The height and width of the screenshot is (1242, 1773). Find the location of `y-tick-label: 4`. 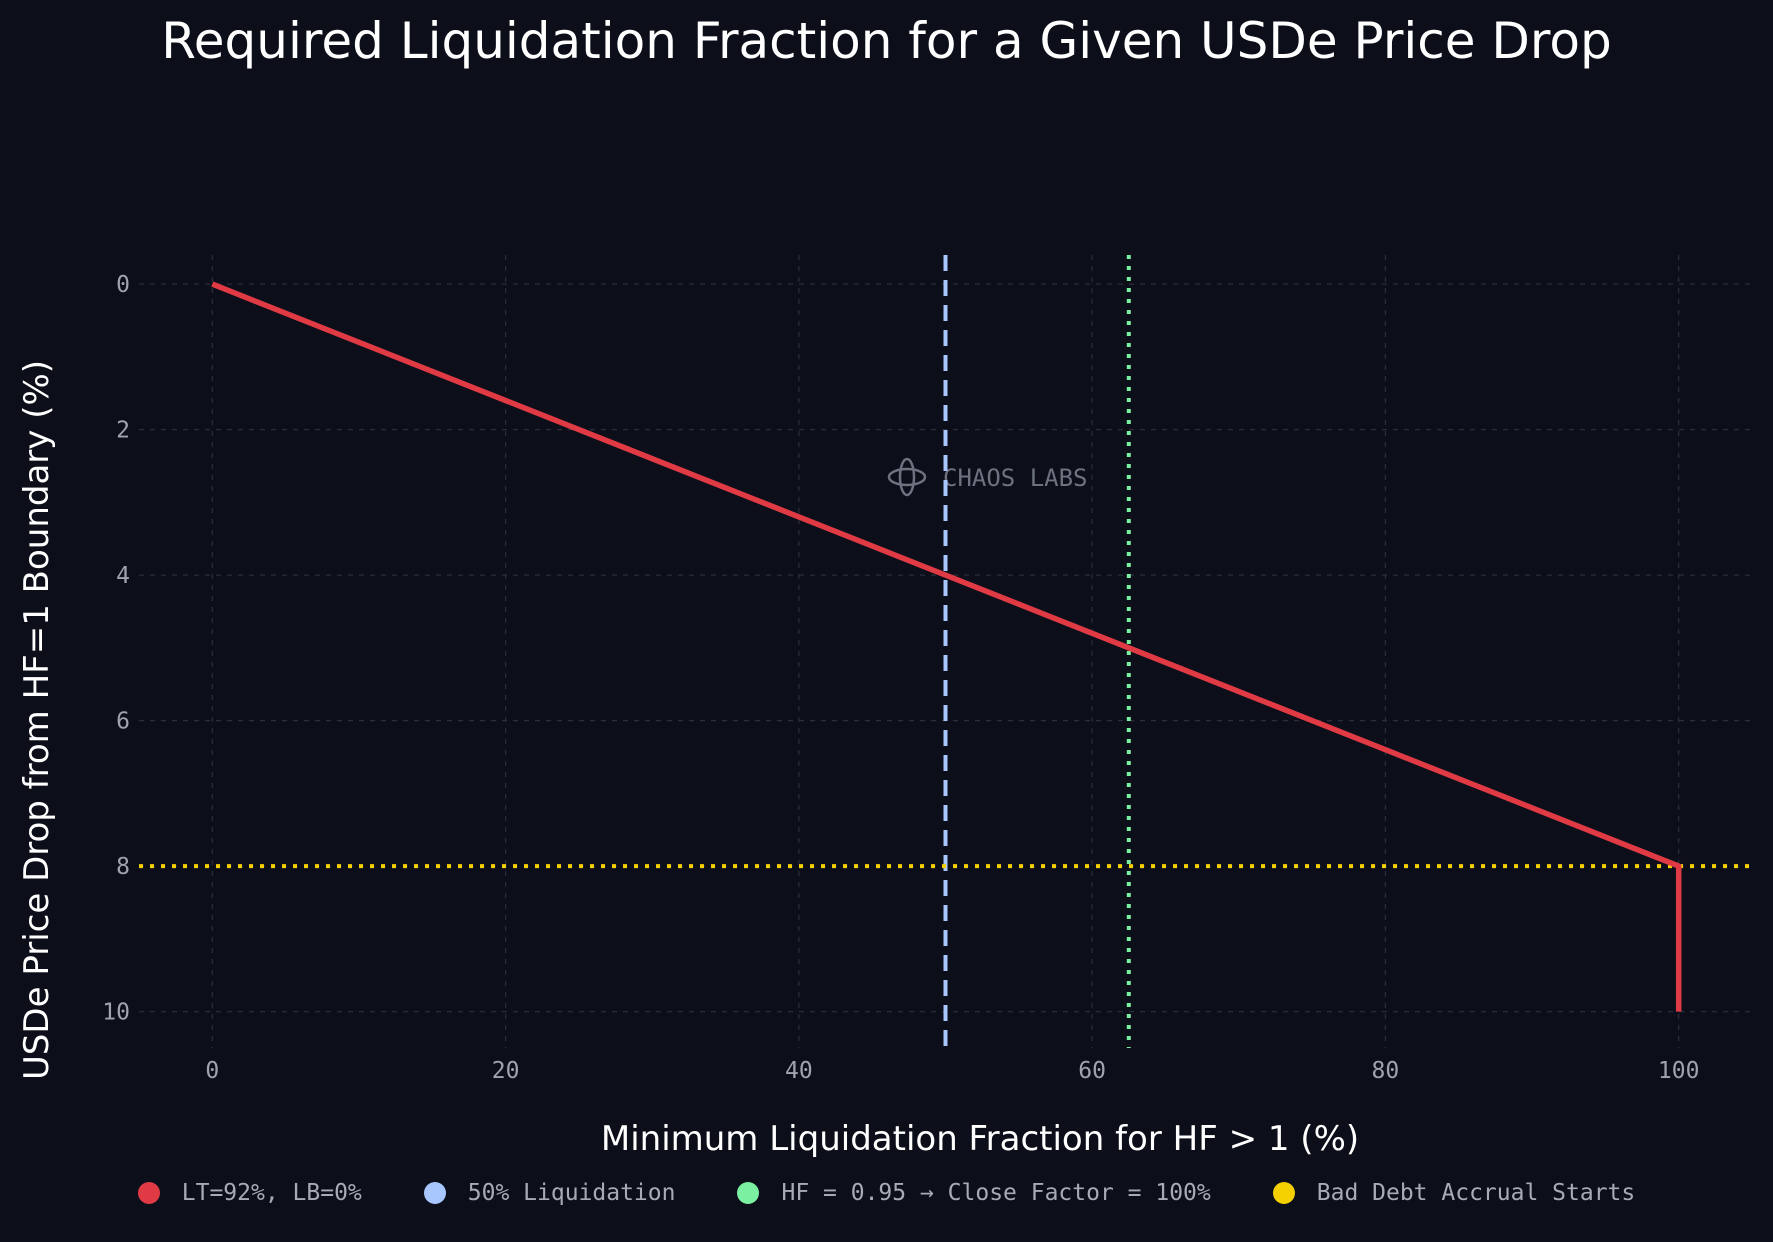

y-tick-label: 4 is located at coordinates (123, 576).